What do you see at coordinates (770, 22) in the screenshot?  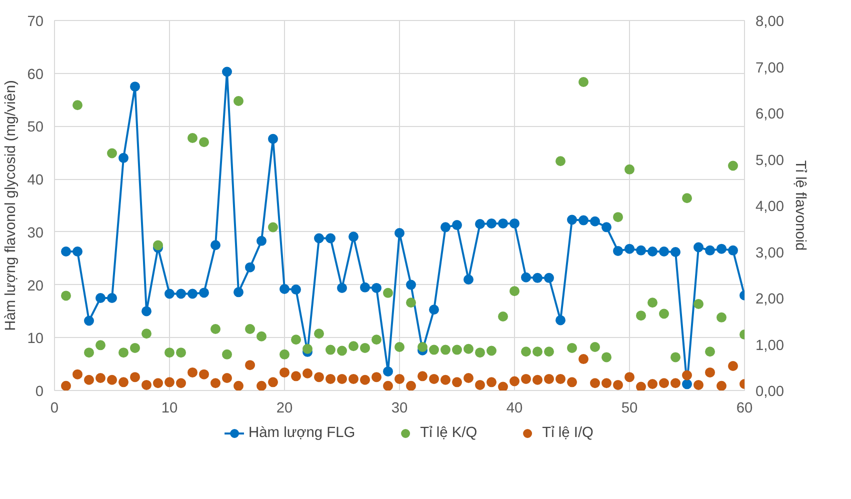 I see `y2-tick-label: 8,00` at bounding box center [770, 22].